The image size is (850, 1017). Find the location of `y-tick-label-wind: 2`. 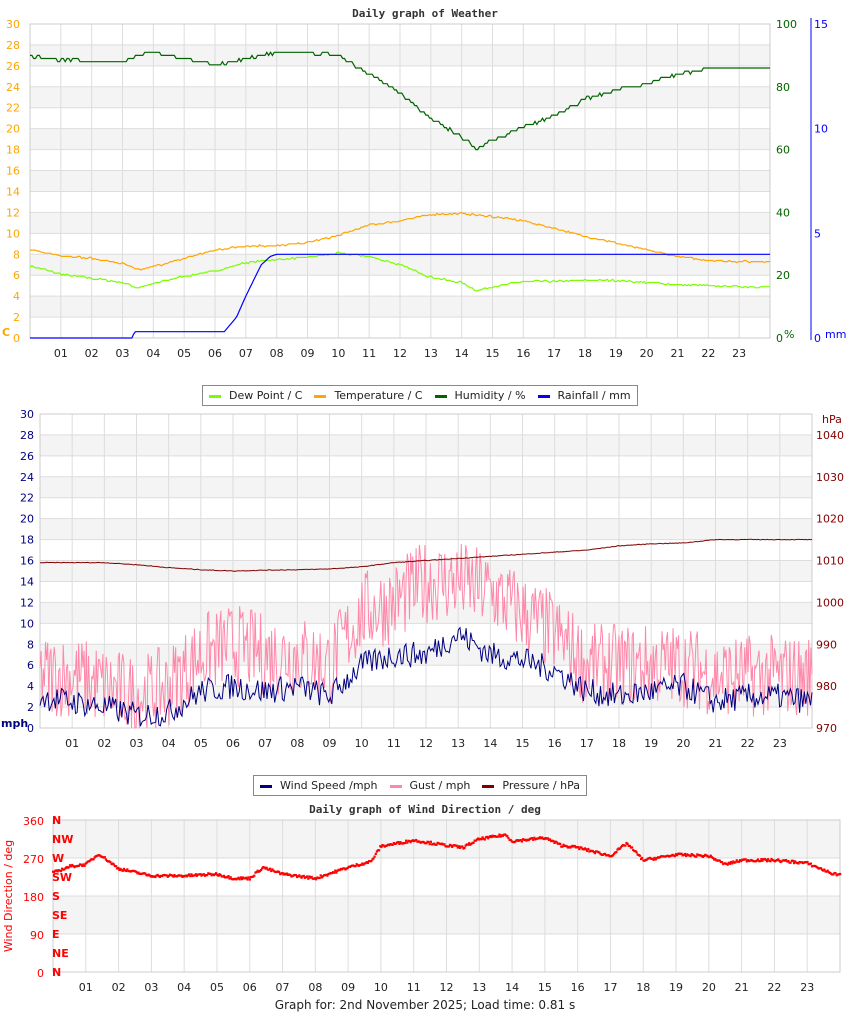

y-tick-label-wind: 2 is located at coordinates (30, 707).